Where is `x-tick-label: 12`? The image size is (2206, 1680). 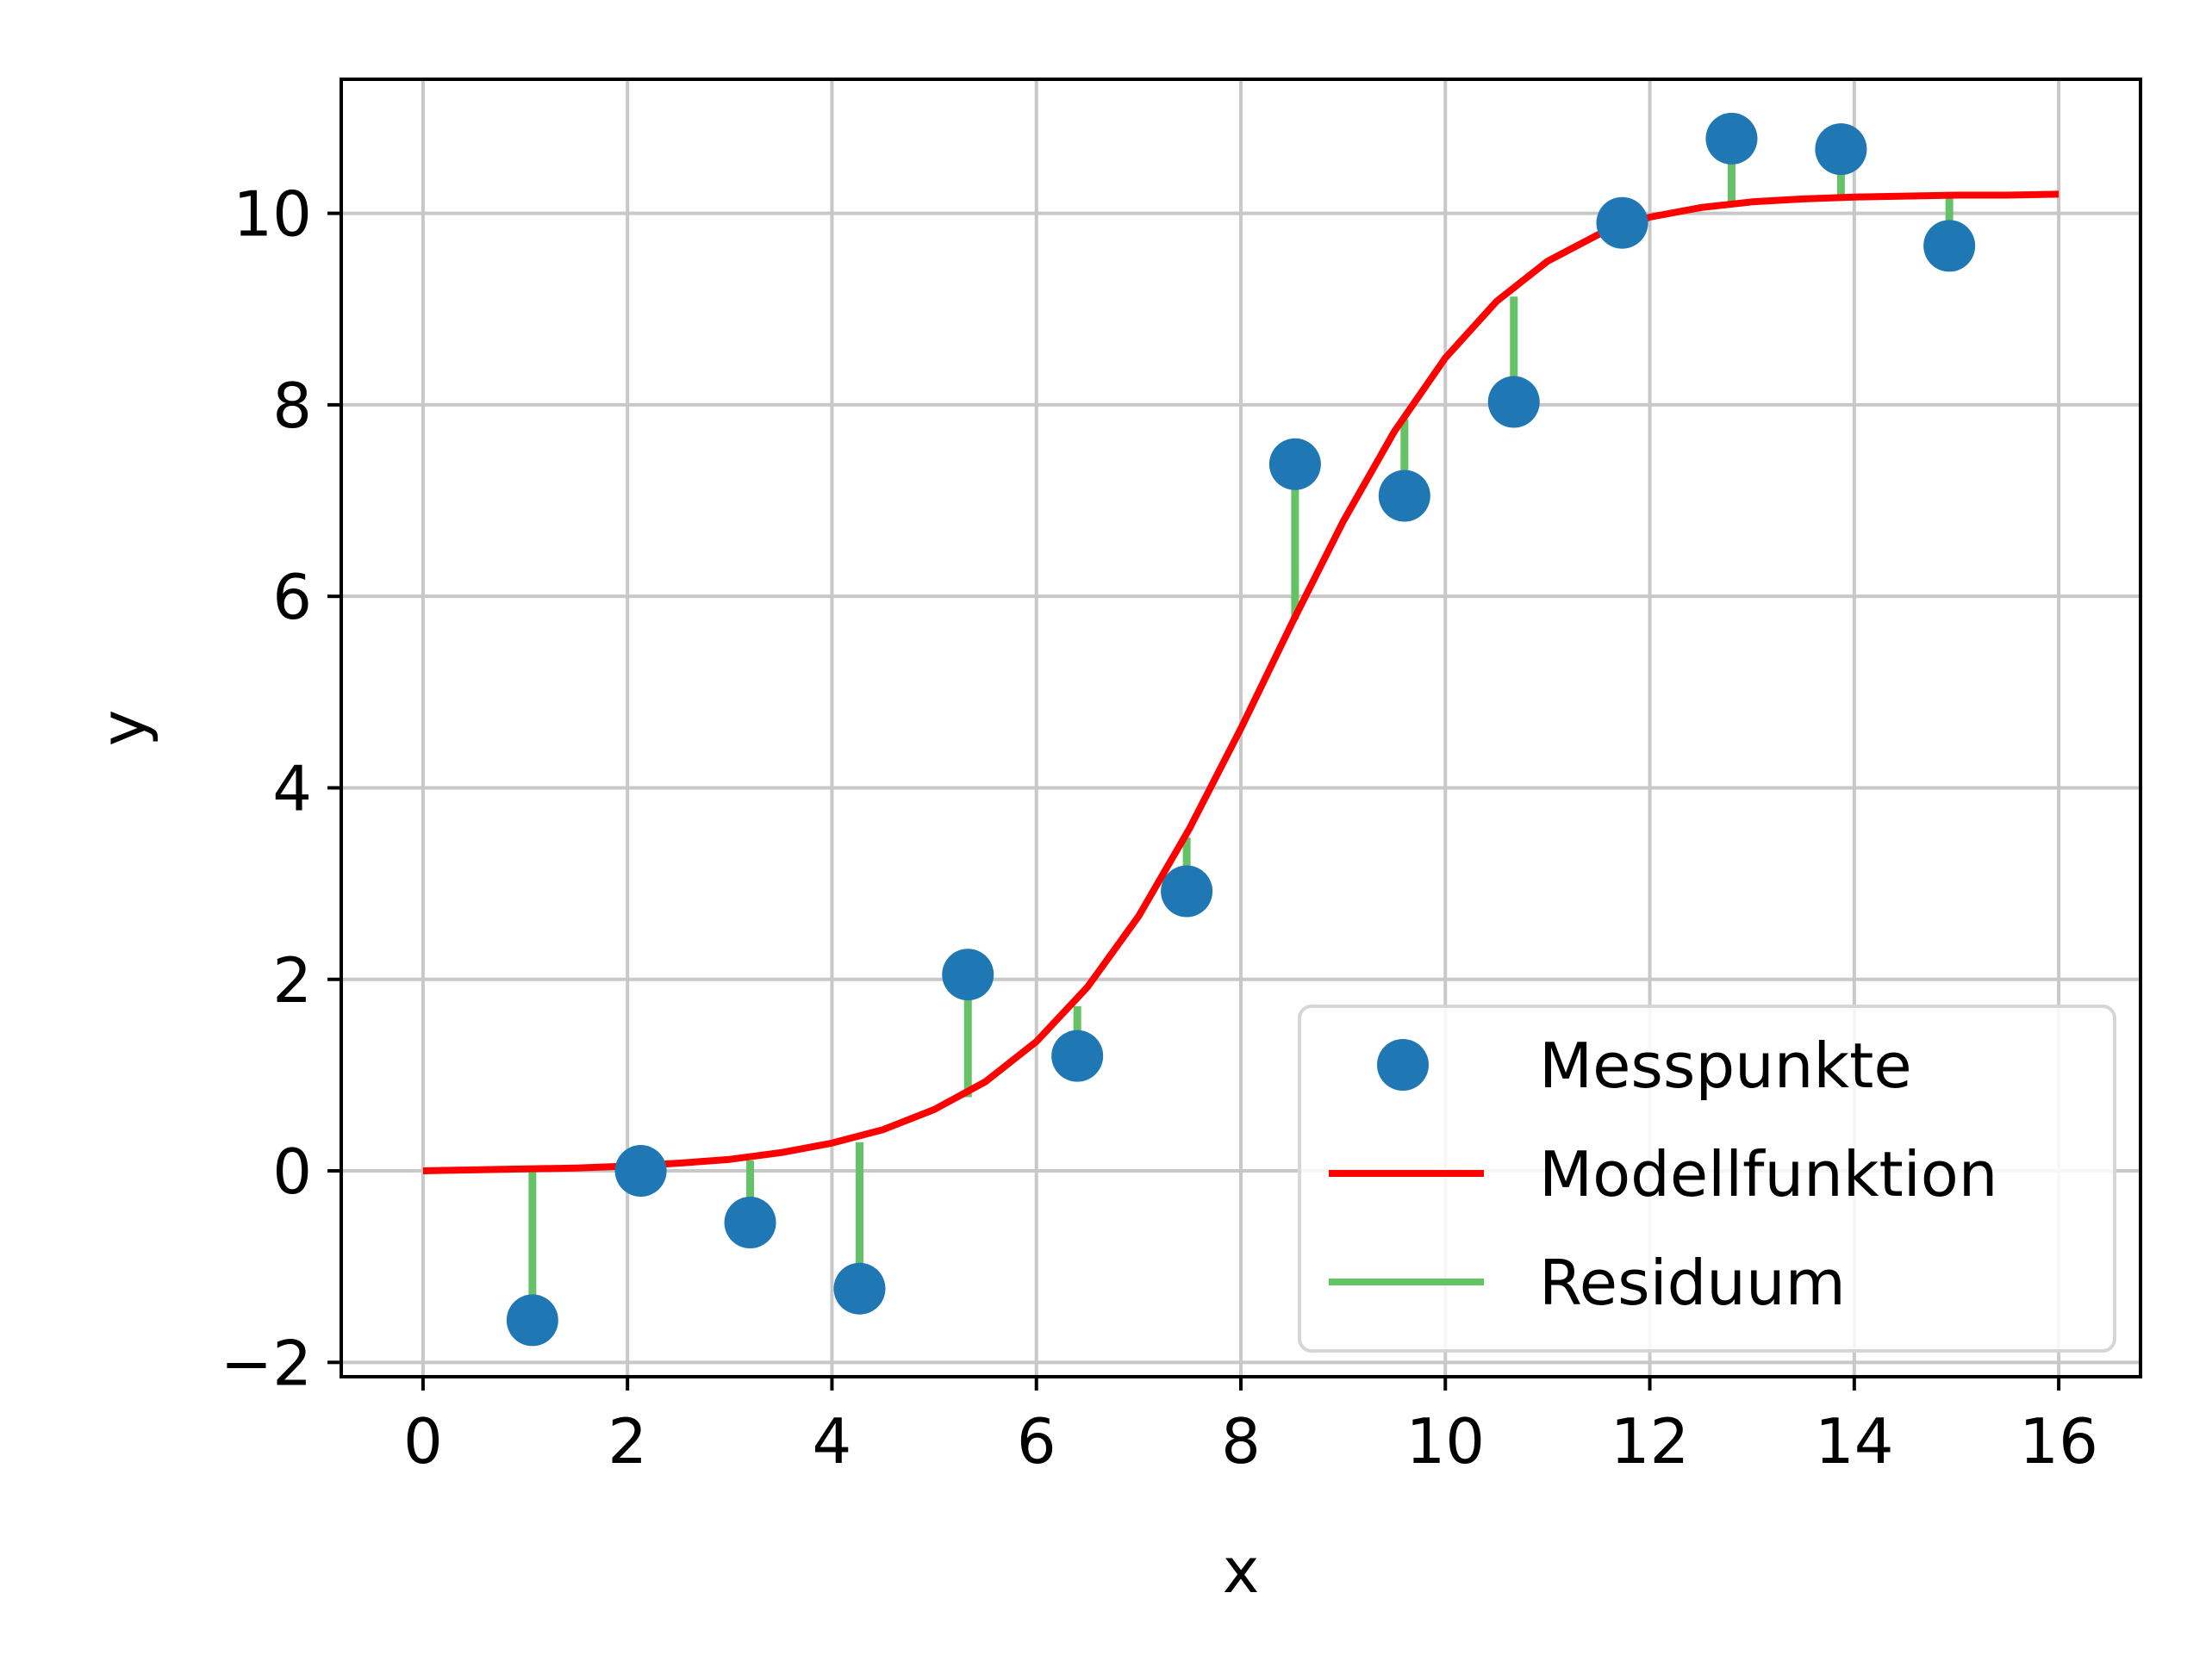 x-tick-label: 12 is located at coordinates (1650, 1441).